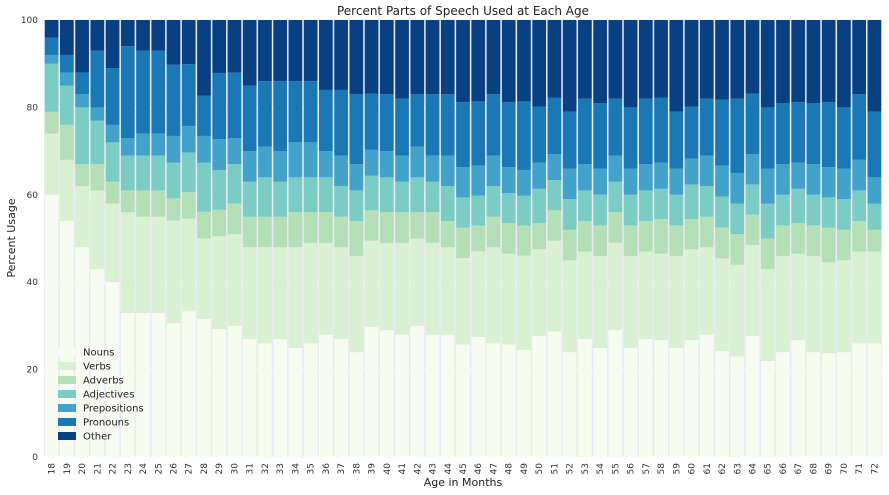  I want to click on y-axis-ticks: 0 20 40 60 80 100, so click(29, 239).